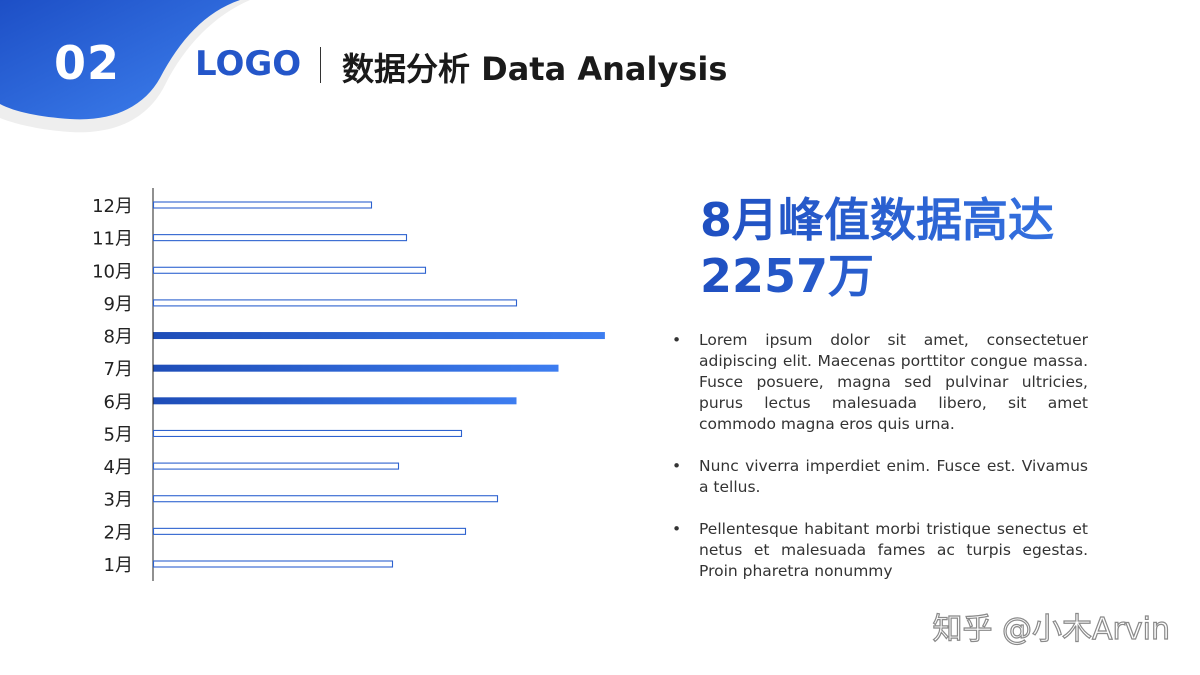 Image resolution: width=1200 pixels, height=675 pixels. What do you see at coordinates (118, 337) in the screenshot?
I see `tick-label: 8月` at bounding box center [118, 337].